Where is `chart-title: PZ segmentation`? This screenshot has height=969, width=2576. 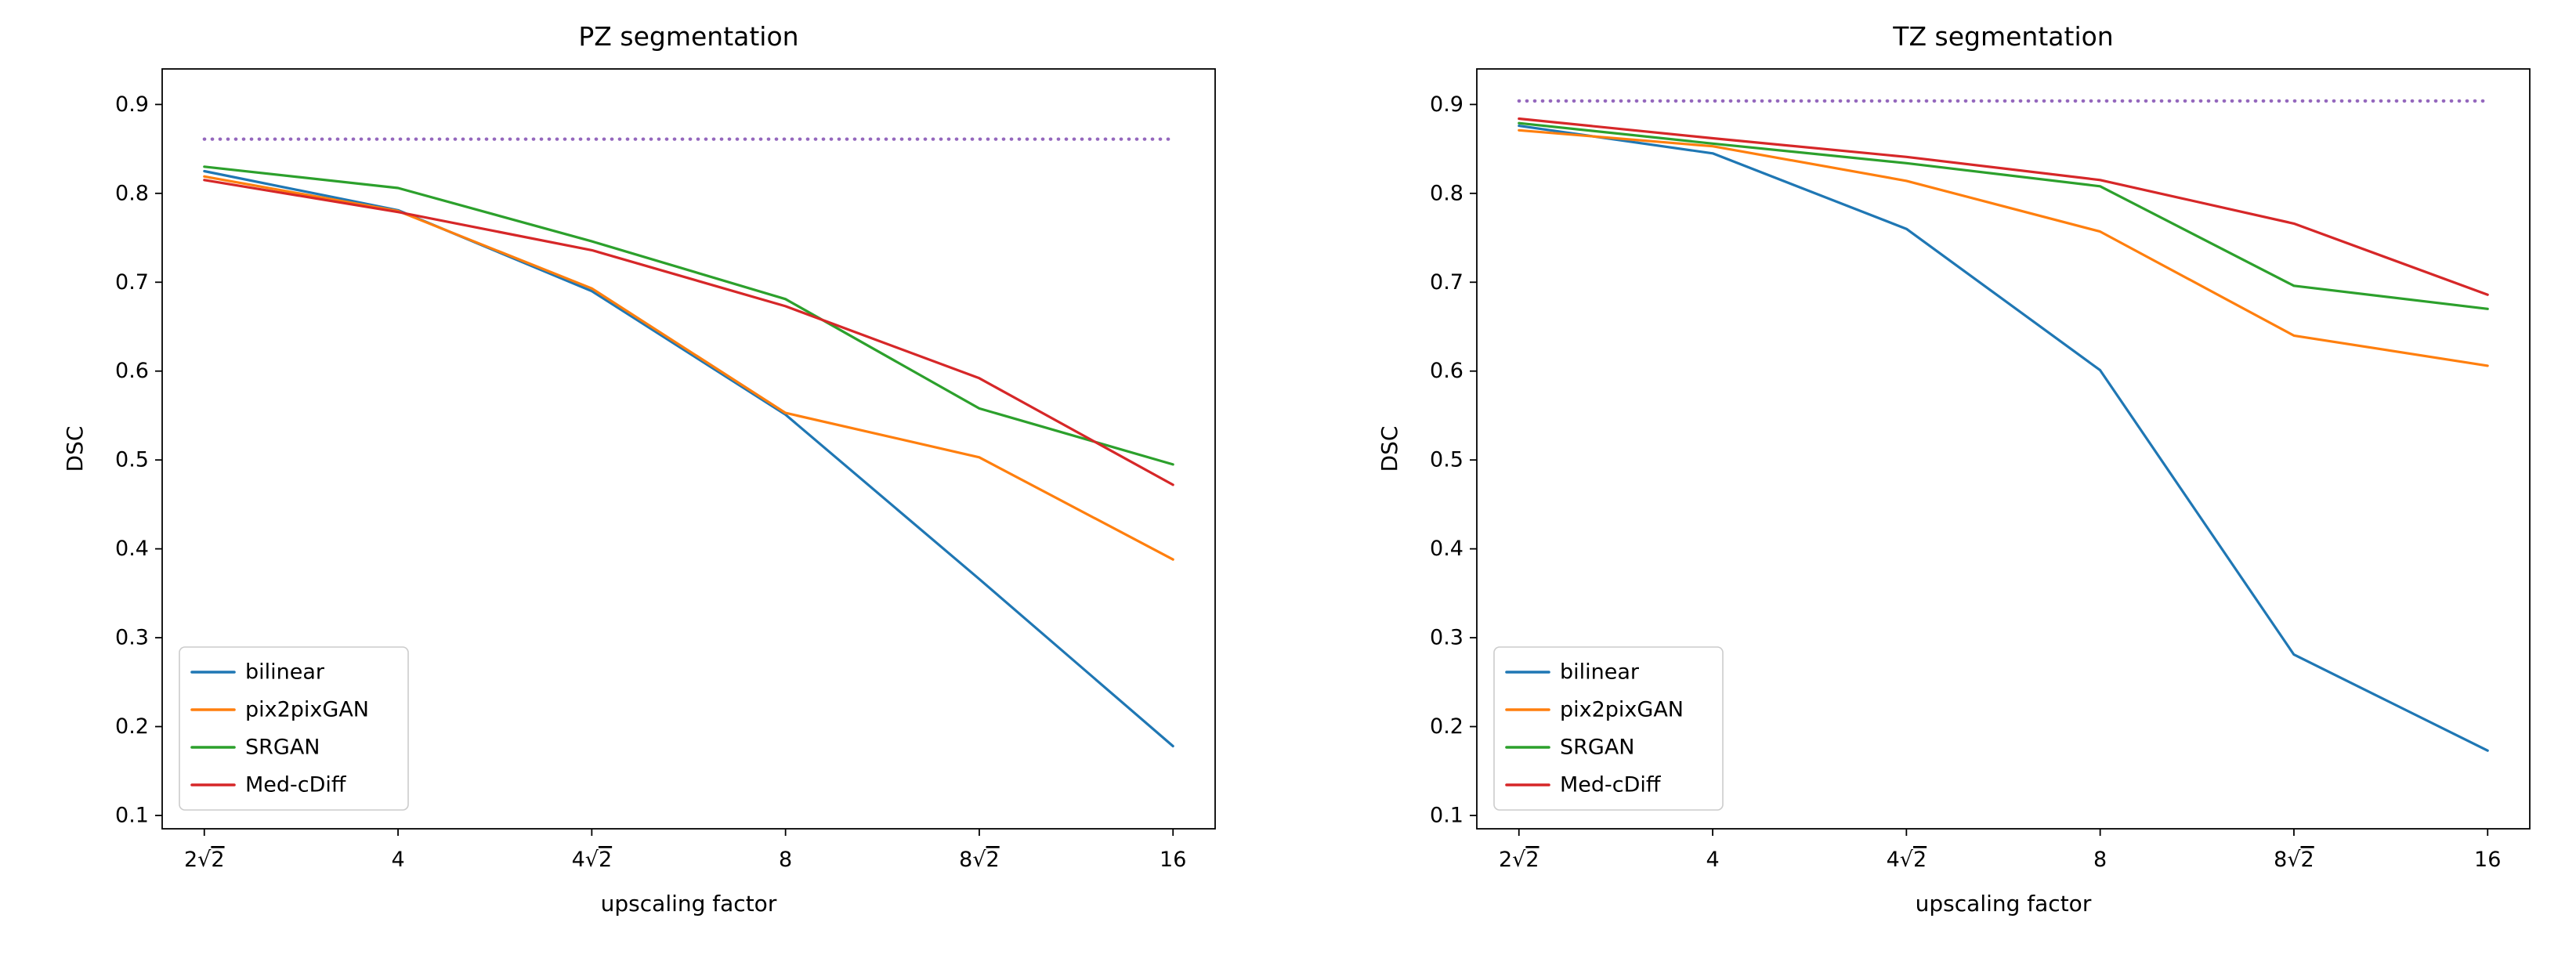
chart-title: PZ segmentation is located at coordinates (688, 37).